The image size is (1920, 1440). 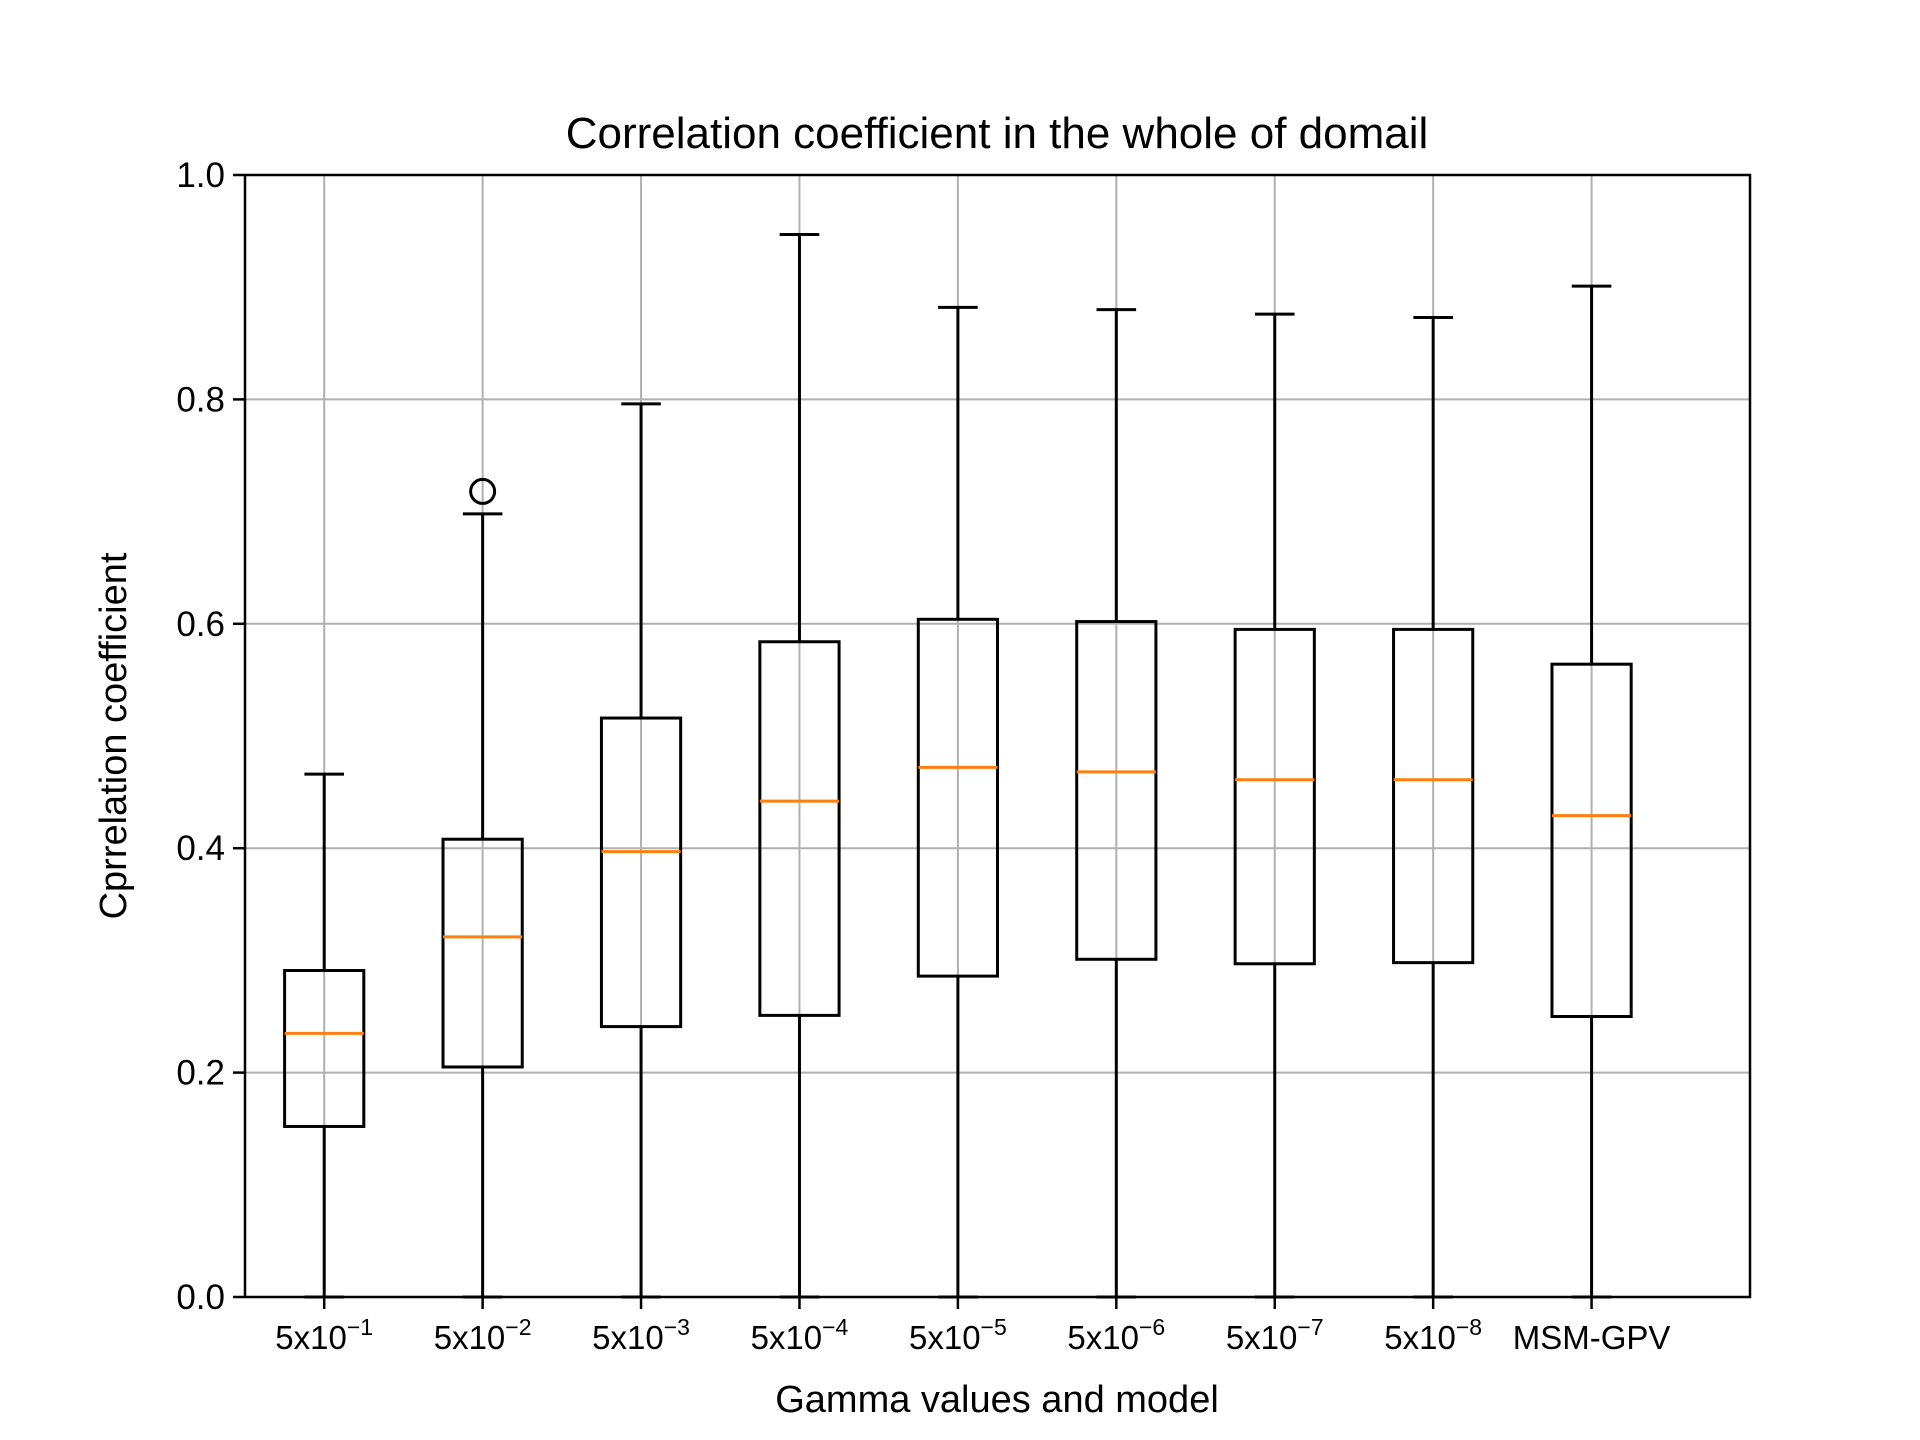 I want to click on x-tick-label-exponent: −5, so click(x=994, y=1327).